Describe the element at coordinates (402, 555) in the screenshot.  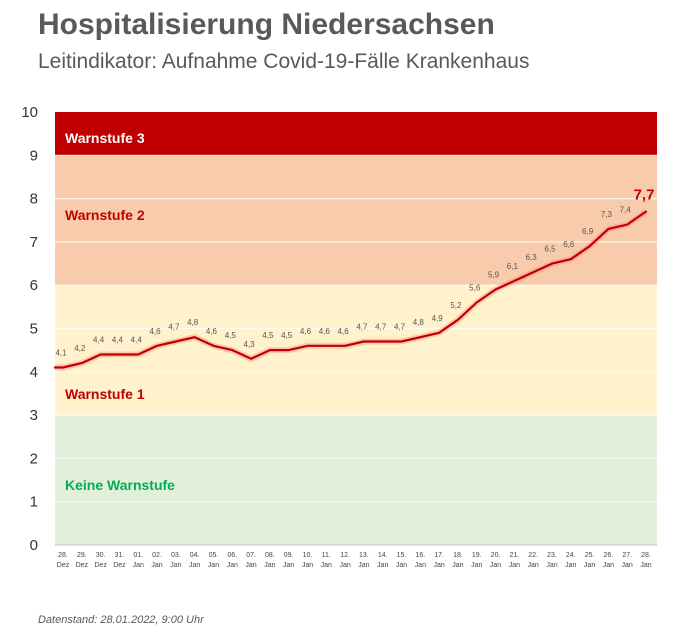
I see `x-tick-day: 15.` at that location.